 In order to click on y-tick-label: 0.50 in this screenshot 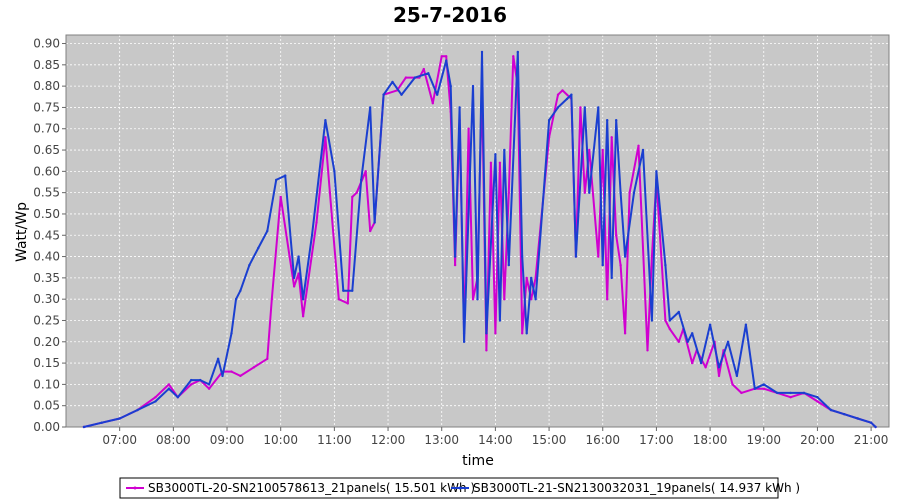, I will do `click(46, 214)`.